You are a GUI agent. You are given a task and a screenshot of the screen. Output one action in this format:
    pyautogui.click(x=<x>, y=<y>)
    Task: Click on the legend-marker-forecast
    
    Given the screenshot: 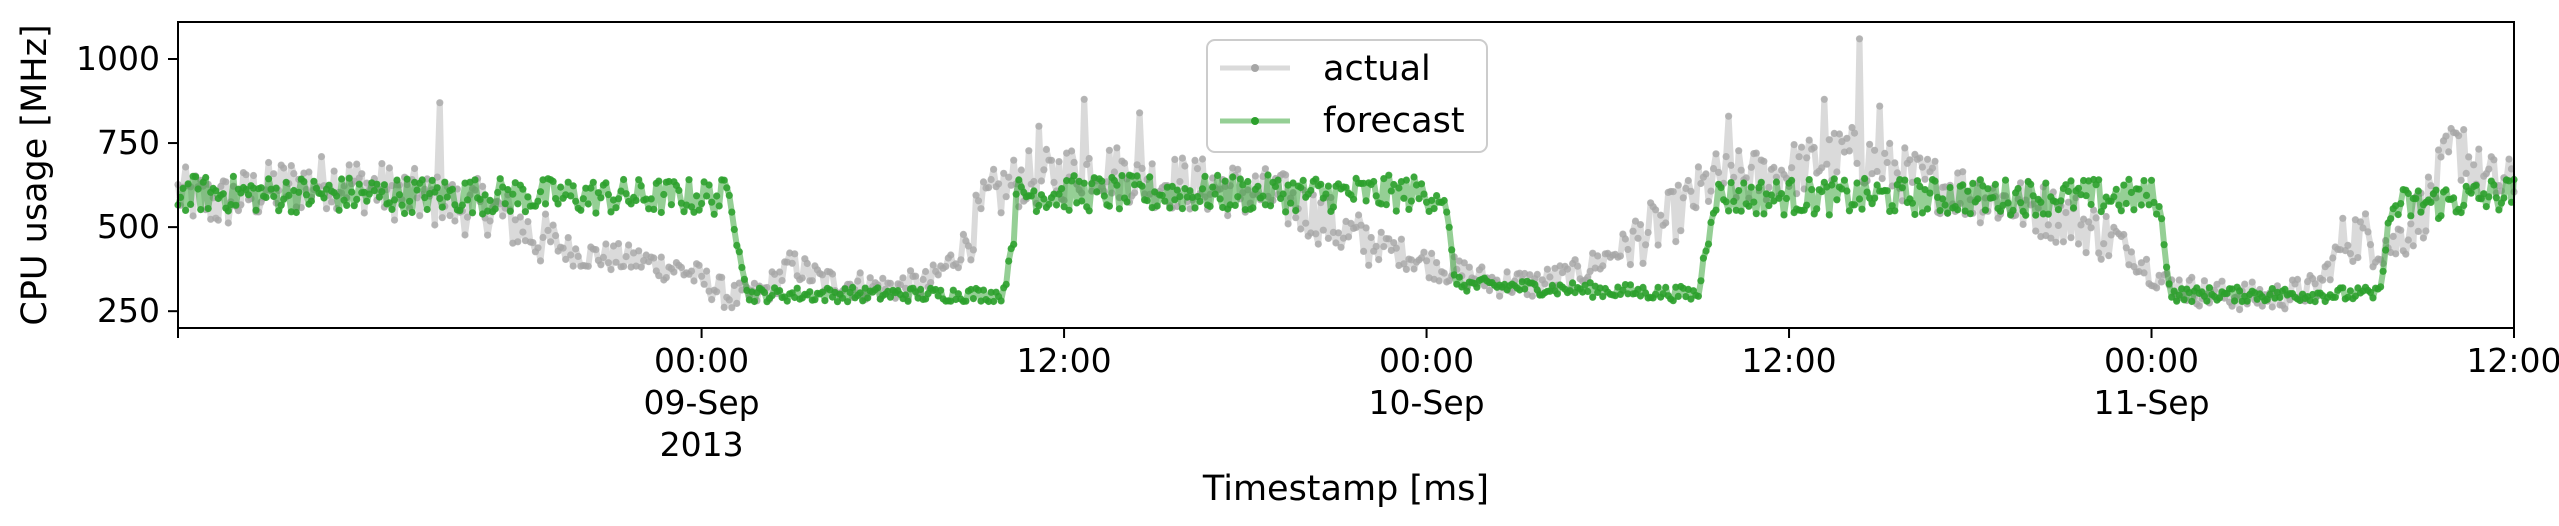 What is the action you would take?
    pyautogui.click(x=1255, y=121)
    